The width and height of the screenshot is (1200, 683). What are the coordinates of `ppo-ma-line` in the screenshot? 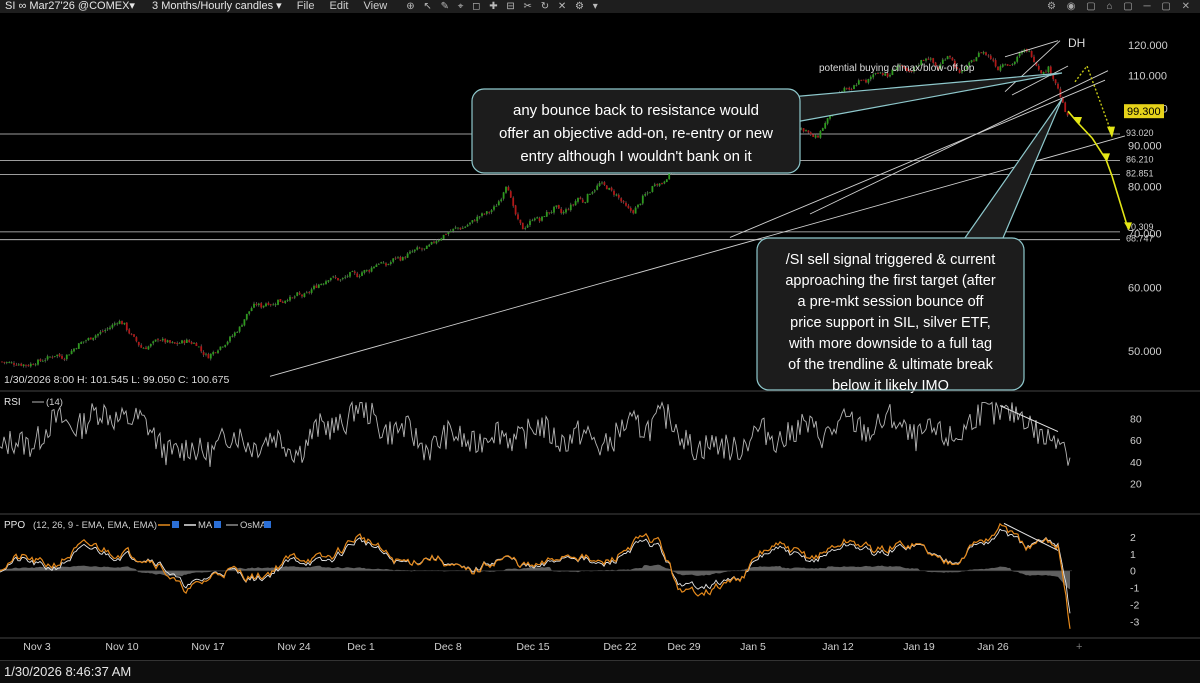 It's located at (535, 571).